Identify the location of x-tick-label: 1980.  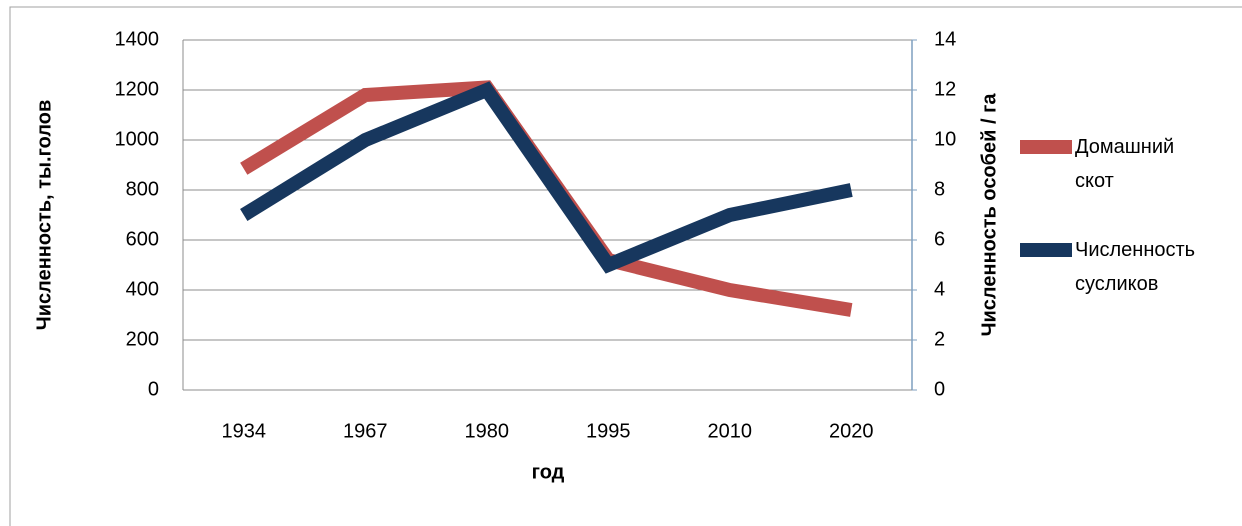
(487, 431).